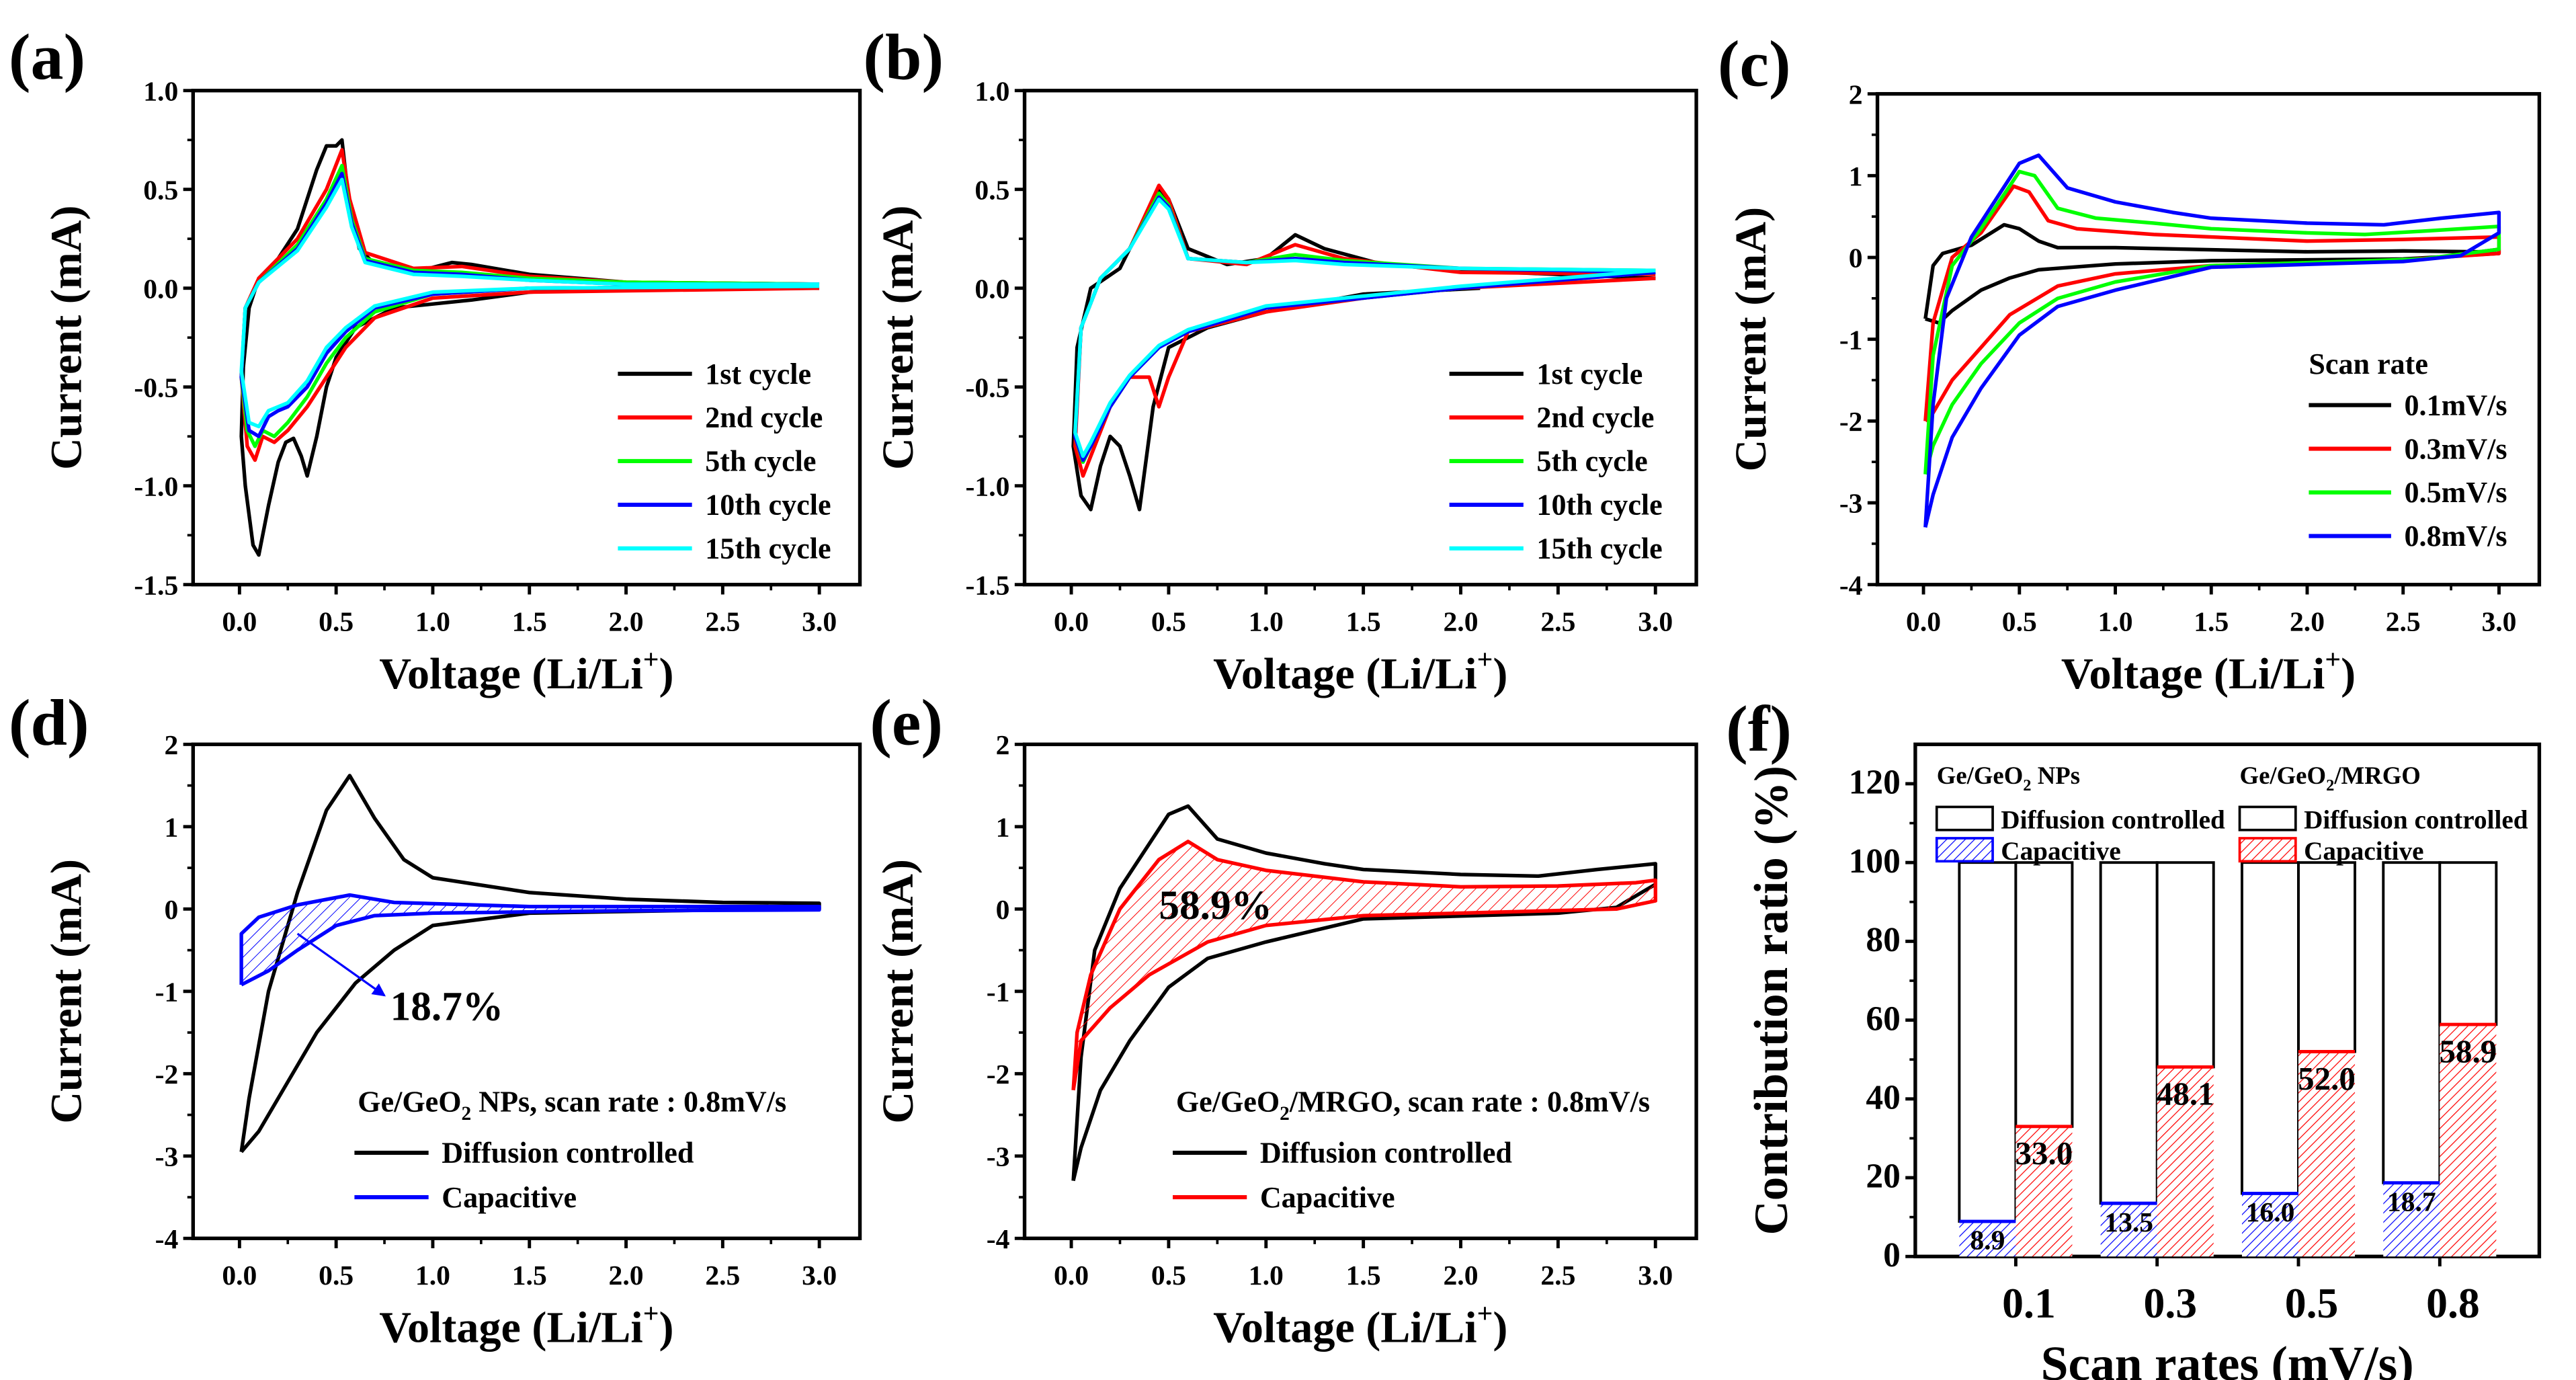 The image size is (2576, 1380). What do you see at coordinates (1071, 1275) in the screenshot?
I see `x-tick-label: 0.0` at bounding box center [1071, 1275].